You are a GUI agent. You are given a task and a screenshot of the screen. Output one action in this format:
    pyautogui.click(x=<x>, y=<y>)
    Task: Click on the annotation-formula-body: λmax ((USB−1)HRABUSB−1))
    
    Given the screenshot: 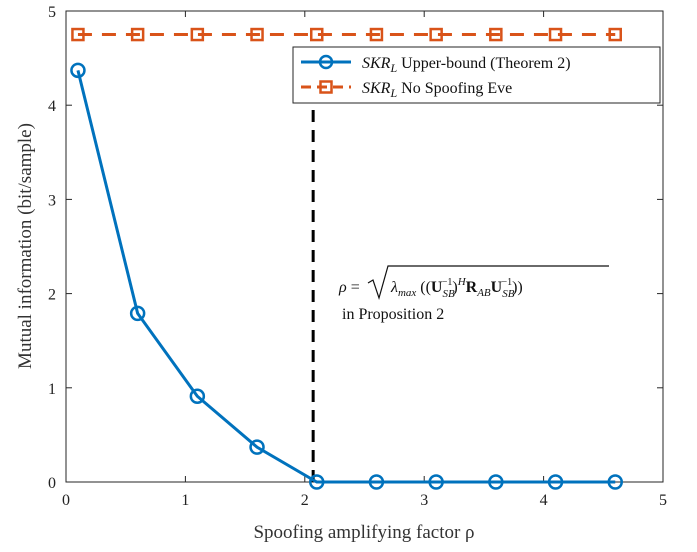 What is the action you would take?
    pyautogui.click(x=456, y=288)
    